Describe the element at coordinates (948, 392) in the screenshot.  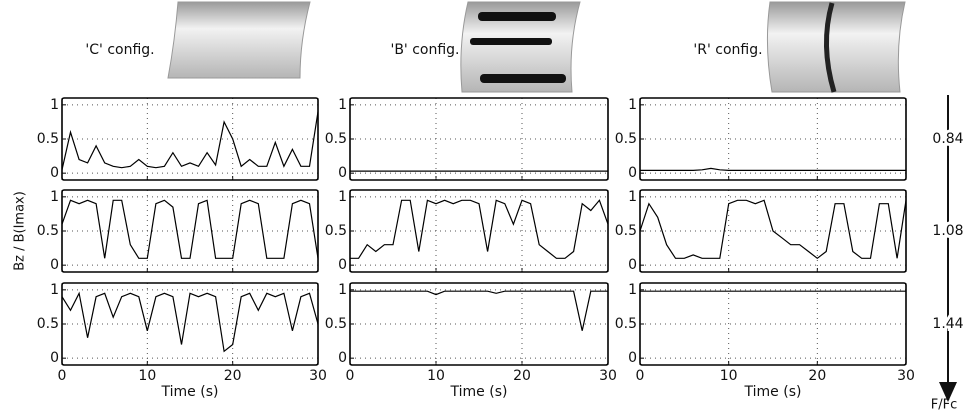
I see `arrow-head` at that location.